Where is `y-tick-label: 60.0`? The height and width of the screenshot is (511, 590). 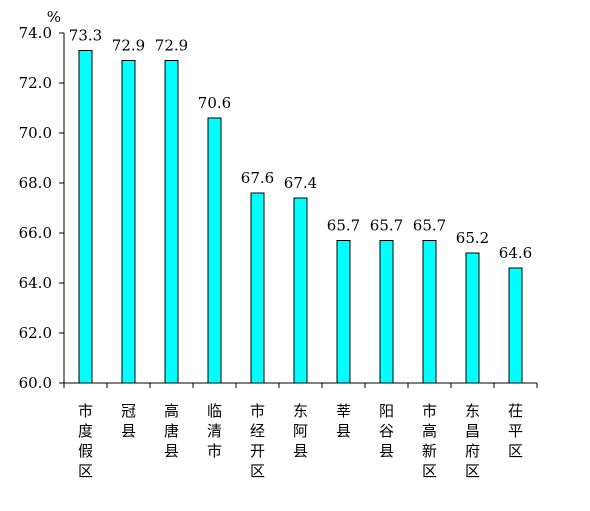
y-tick-label: 60.0 is located at coordinates (35, 383).